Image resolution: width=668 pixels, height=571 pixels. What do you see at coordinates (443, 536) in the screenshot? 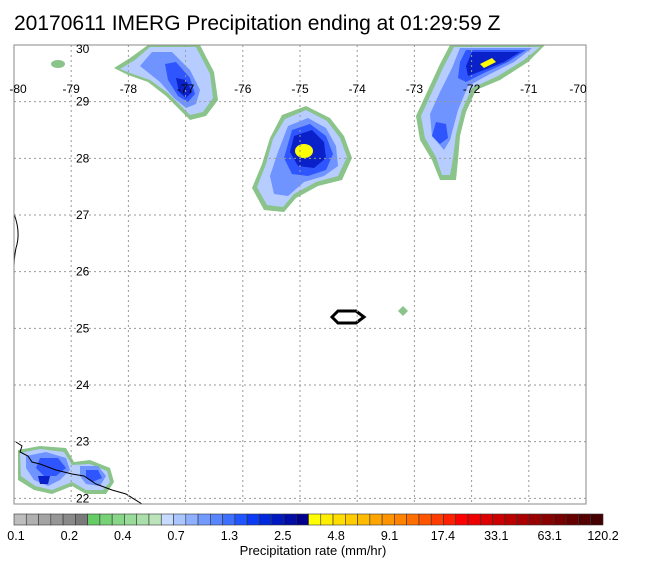
I see `colorbar-tick-label: 17.4` at bounding box center [443, 536].